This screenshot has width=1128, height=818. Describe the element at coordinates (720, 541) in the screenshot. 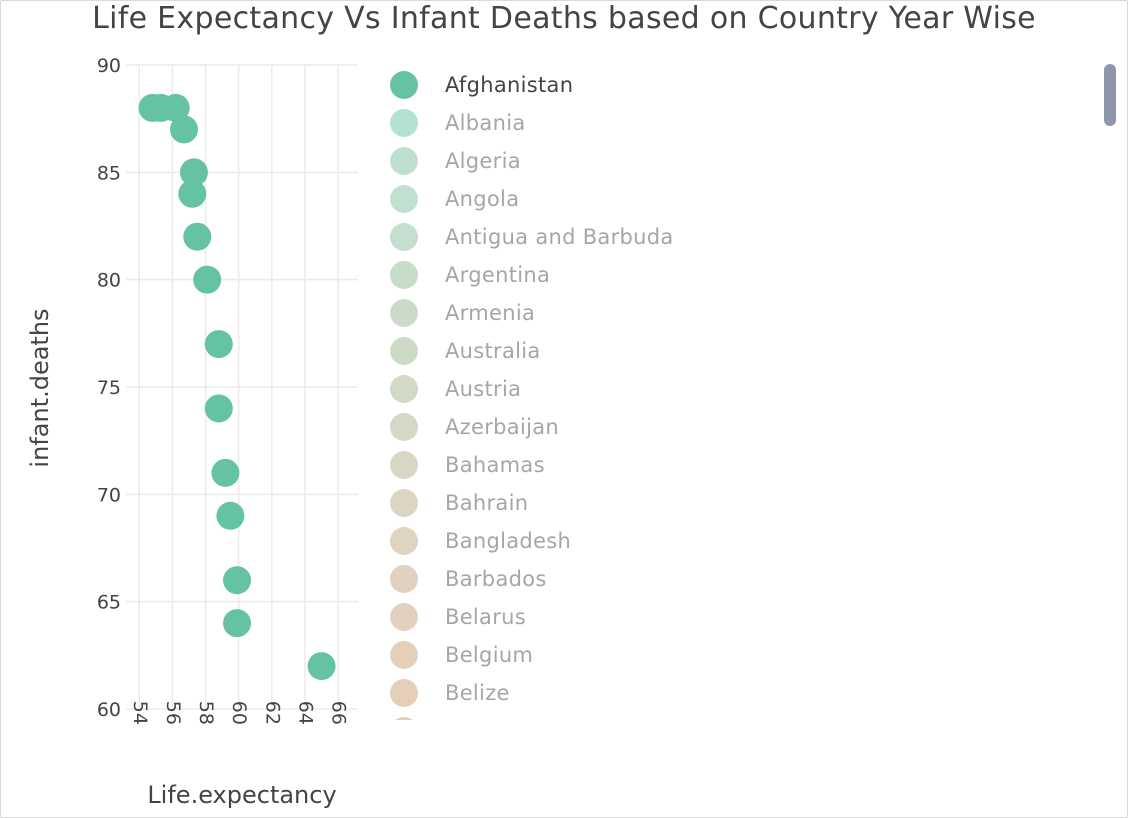

I see `legend-item: Bangladesh` at that location.